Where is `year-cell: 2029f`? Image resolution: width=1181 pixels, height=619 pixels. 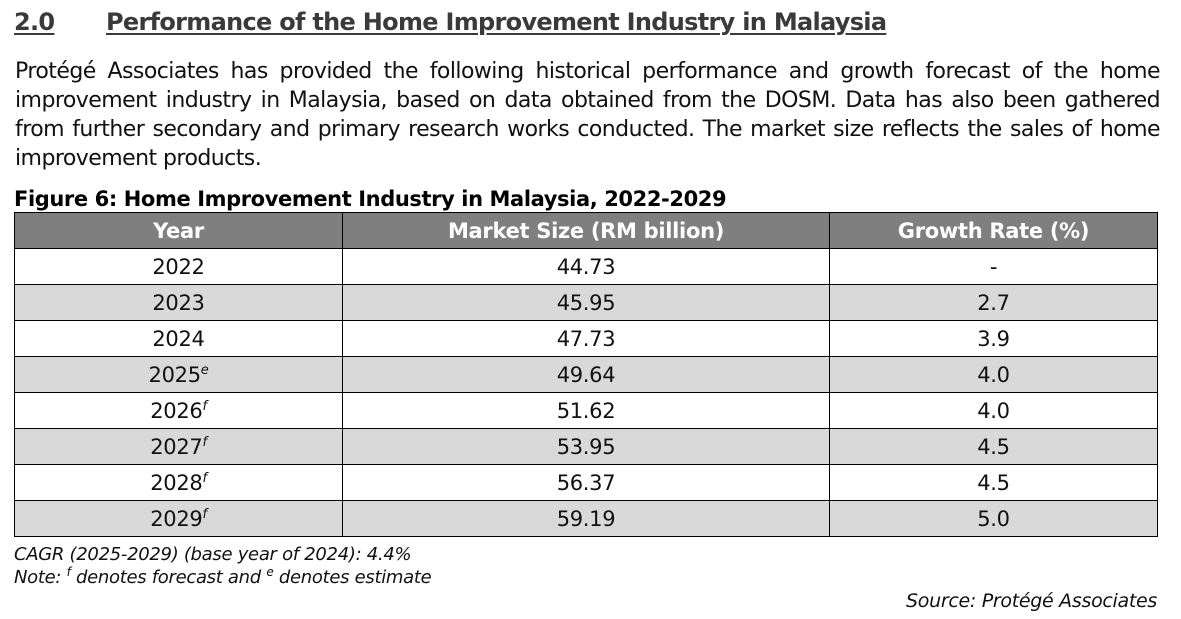
year-cell: 2029f is located at coordinates (178, 518).